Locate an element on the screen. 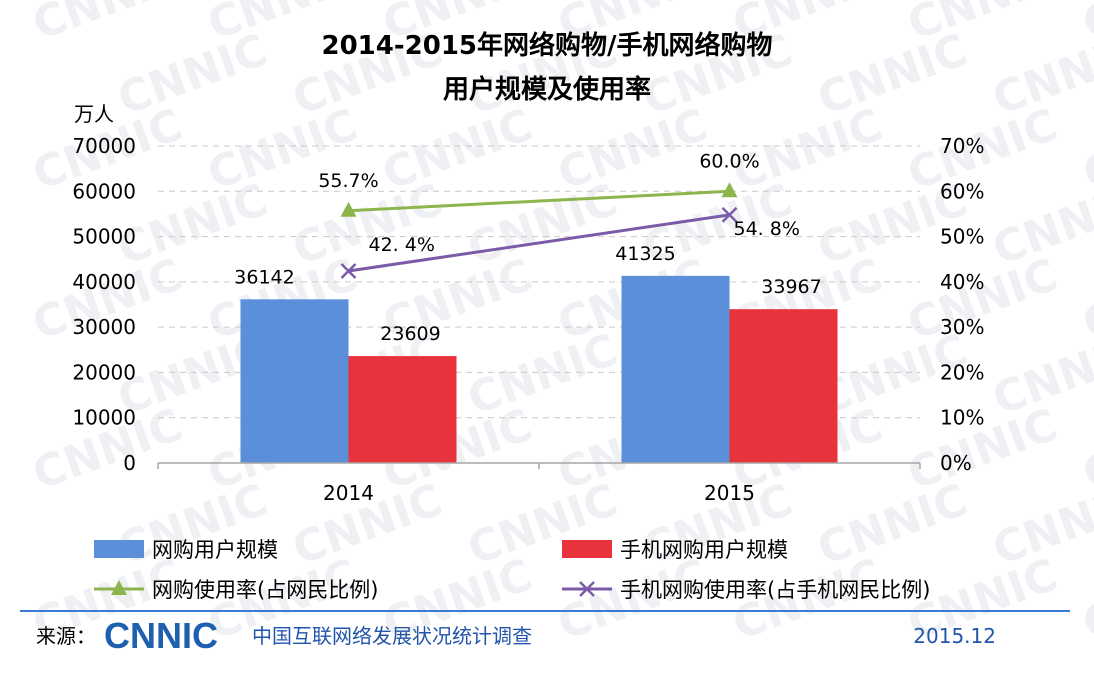  line-data-label: 42. 4% is located at coordinates (402, 245).